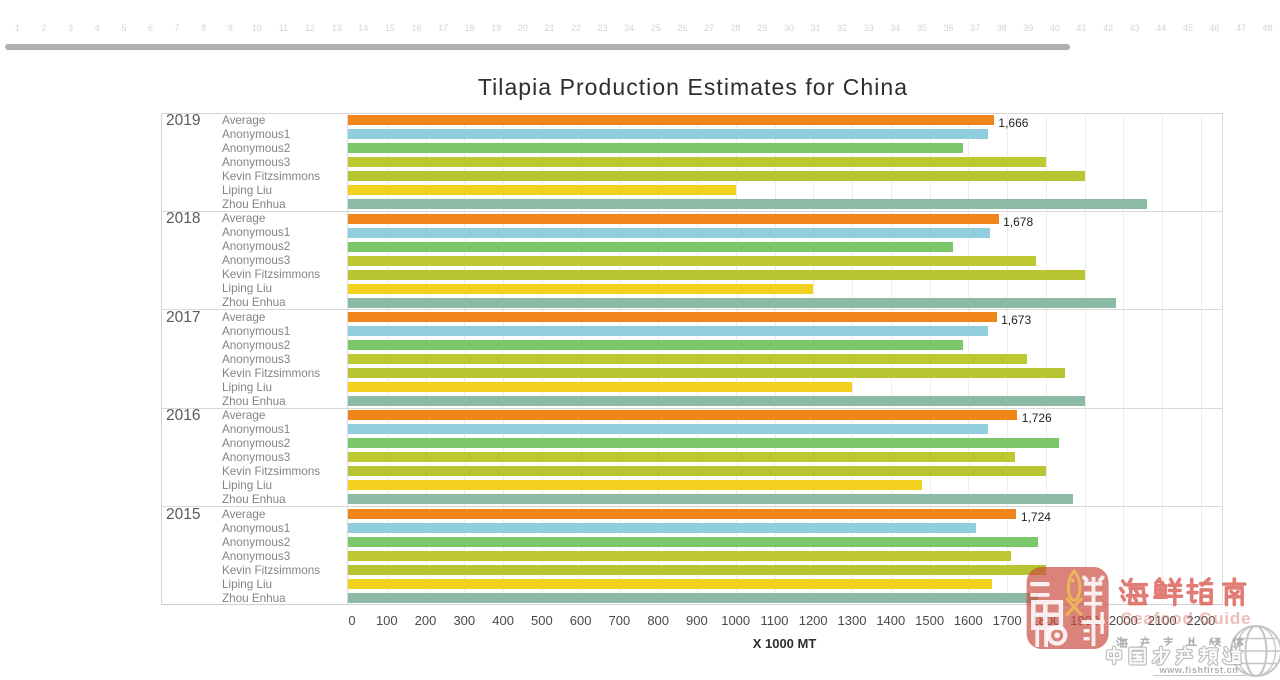  I want to click on svg-text: Seafood Guide, so click(1186, 618).